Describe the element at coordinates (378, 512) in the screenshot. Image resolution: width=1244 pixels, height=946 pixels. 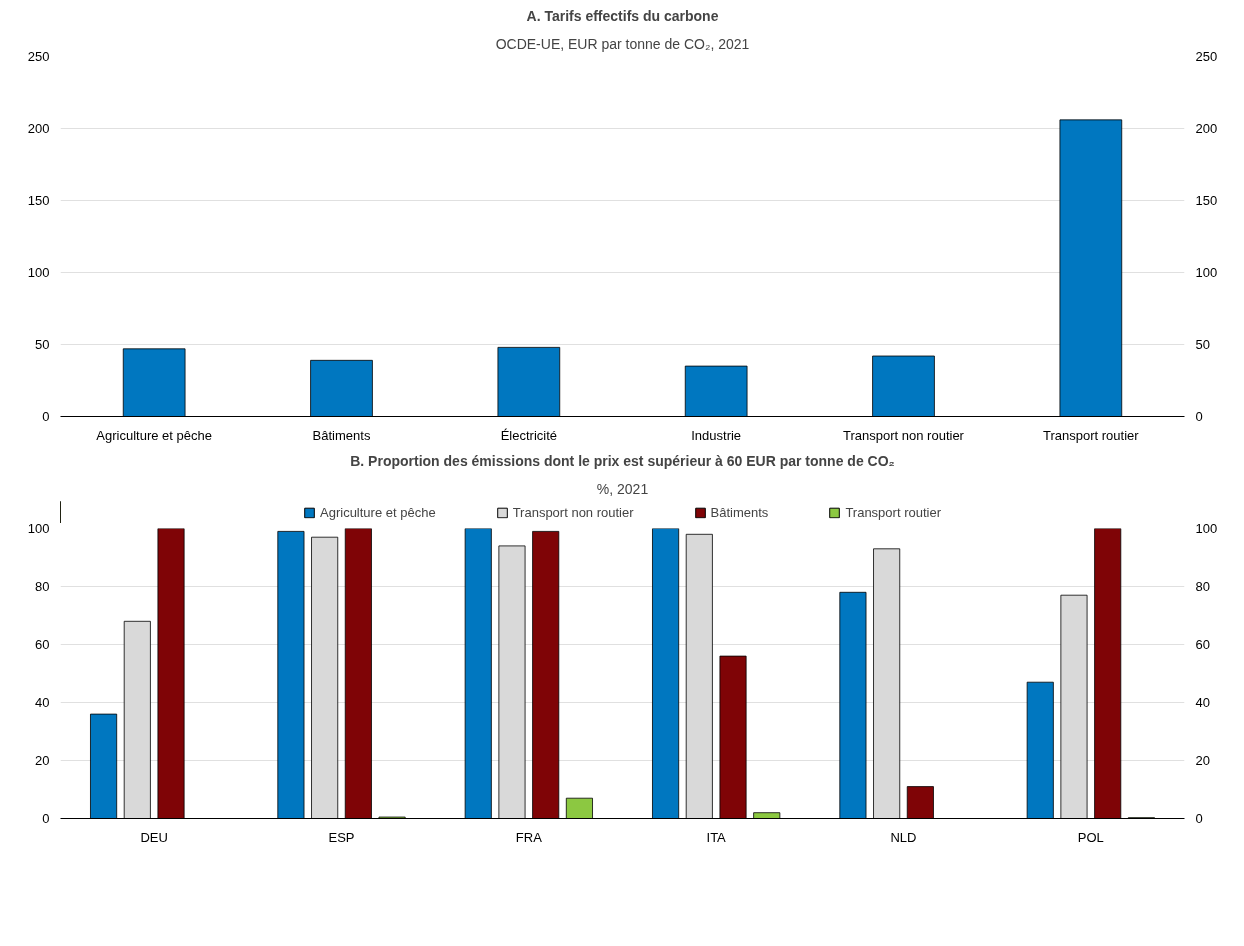
I see `legend-label: Agriculture et pêche` at that location.